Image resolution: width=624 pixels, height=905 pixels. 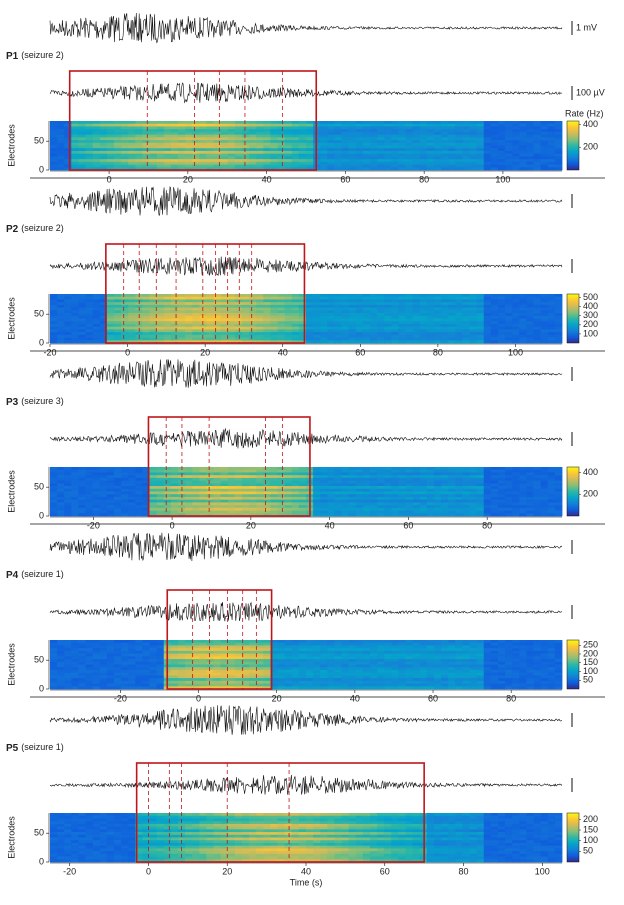 I want to click on x-tick-label: -20, so click(x=49, y=352).